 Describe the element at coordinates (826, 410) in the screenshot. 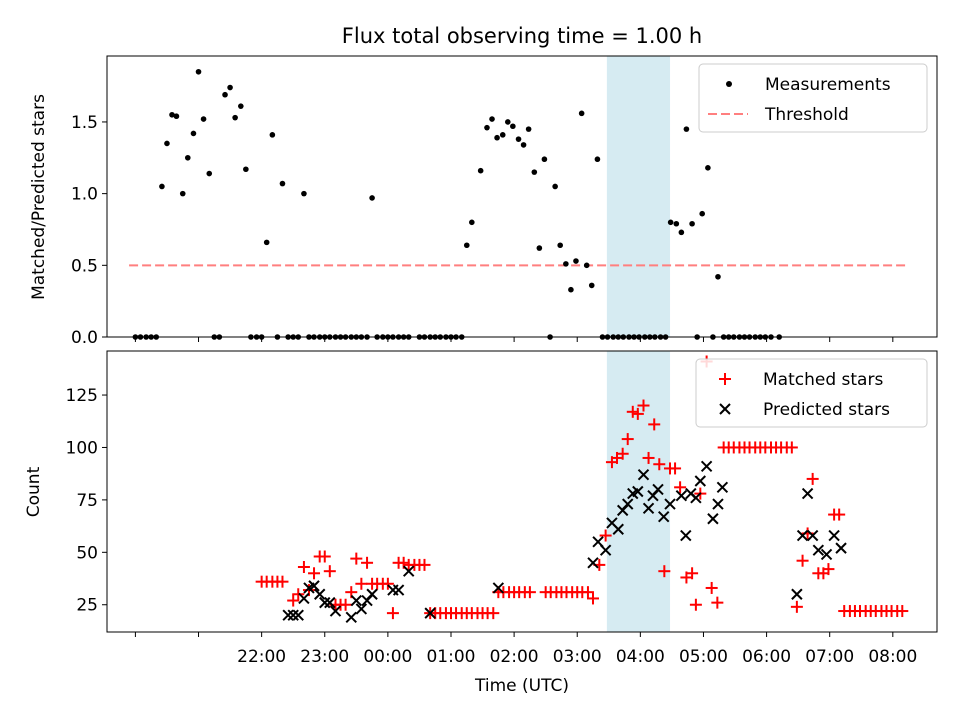

I see `legend-predicted-label: Predicted stars` at that location.